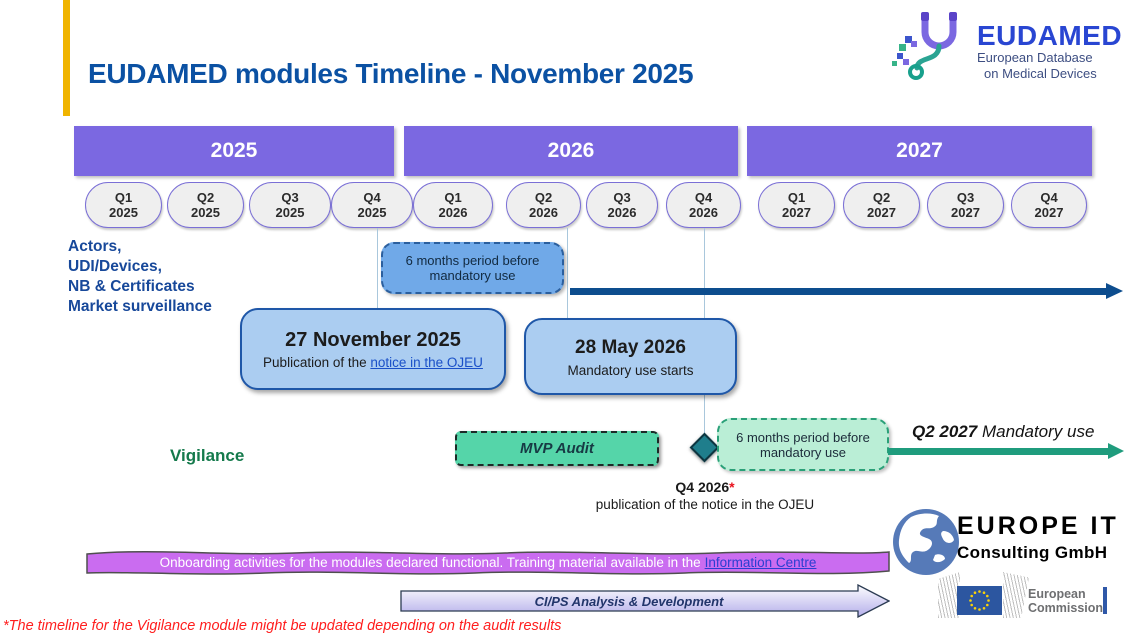 This screenshot has width=1129, height=640. I want to click on milestone-mandatory-box: 28 May 2026 Mandatory use starts, so click(630, 356).